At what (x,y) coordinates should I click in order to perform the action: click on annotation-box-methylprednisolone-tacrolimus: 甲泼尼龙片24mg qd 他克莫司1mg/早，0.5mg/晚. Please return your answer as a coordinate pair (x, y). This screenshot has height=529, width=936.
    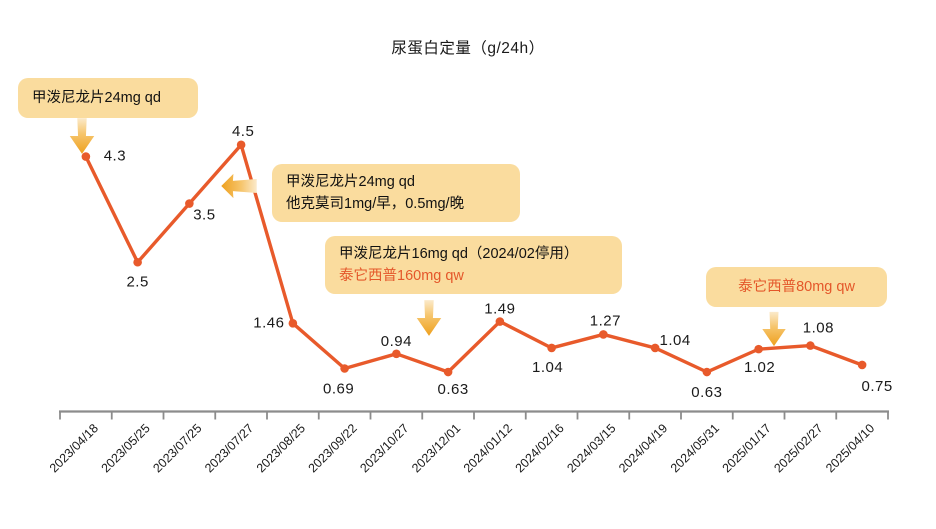
    Looking at the image, I should click on (396, 193).